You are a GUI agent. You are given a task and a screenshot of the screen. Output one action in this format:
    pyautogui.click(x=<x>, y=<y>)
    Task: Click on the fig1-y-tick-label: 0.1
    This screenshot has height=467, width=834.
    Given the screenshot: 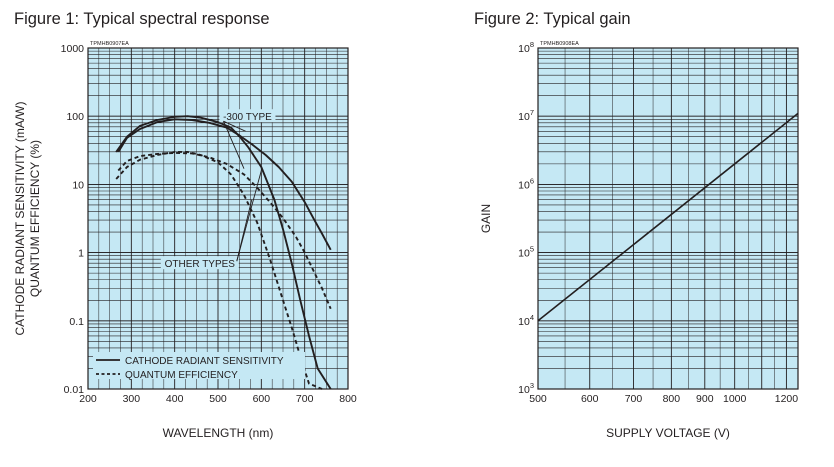 What is the action you would take?
    pyautogui.click(x=76, y=322)
    